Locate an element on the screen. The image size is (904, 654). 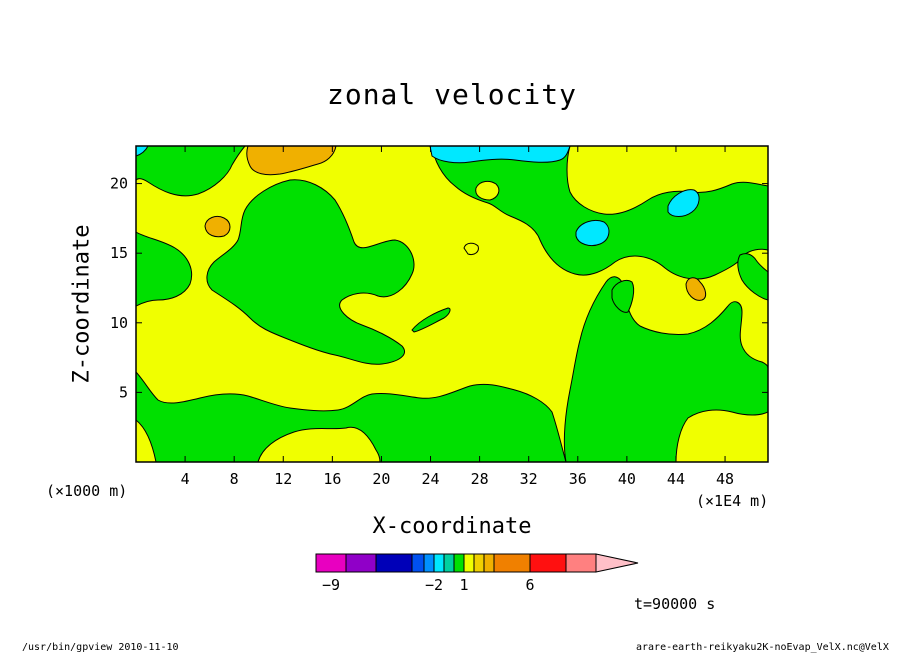
x-tick-label: 24 is located at coordinates (430, 479).